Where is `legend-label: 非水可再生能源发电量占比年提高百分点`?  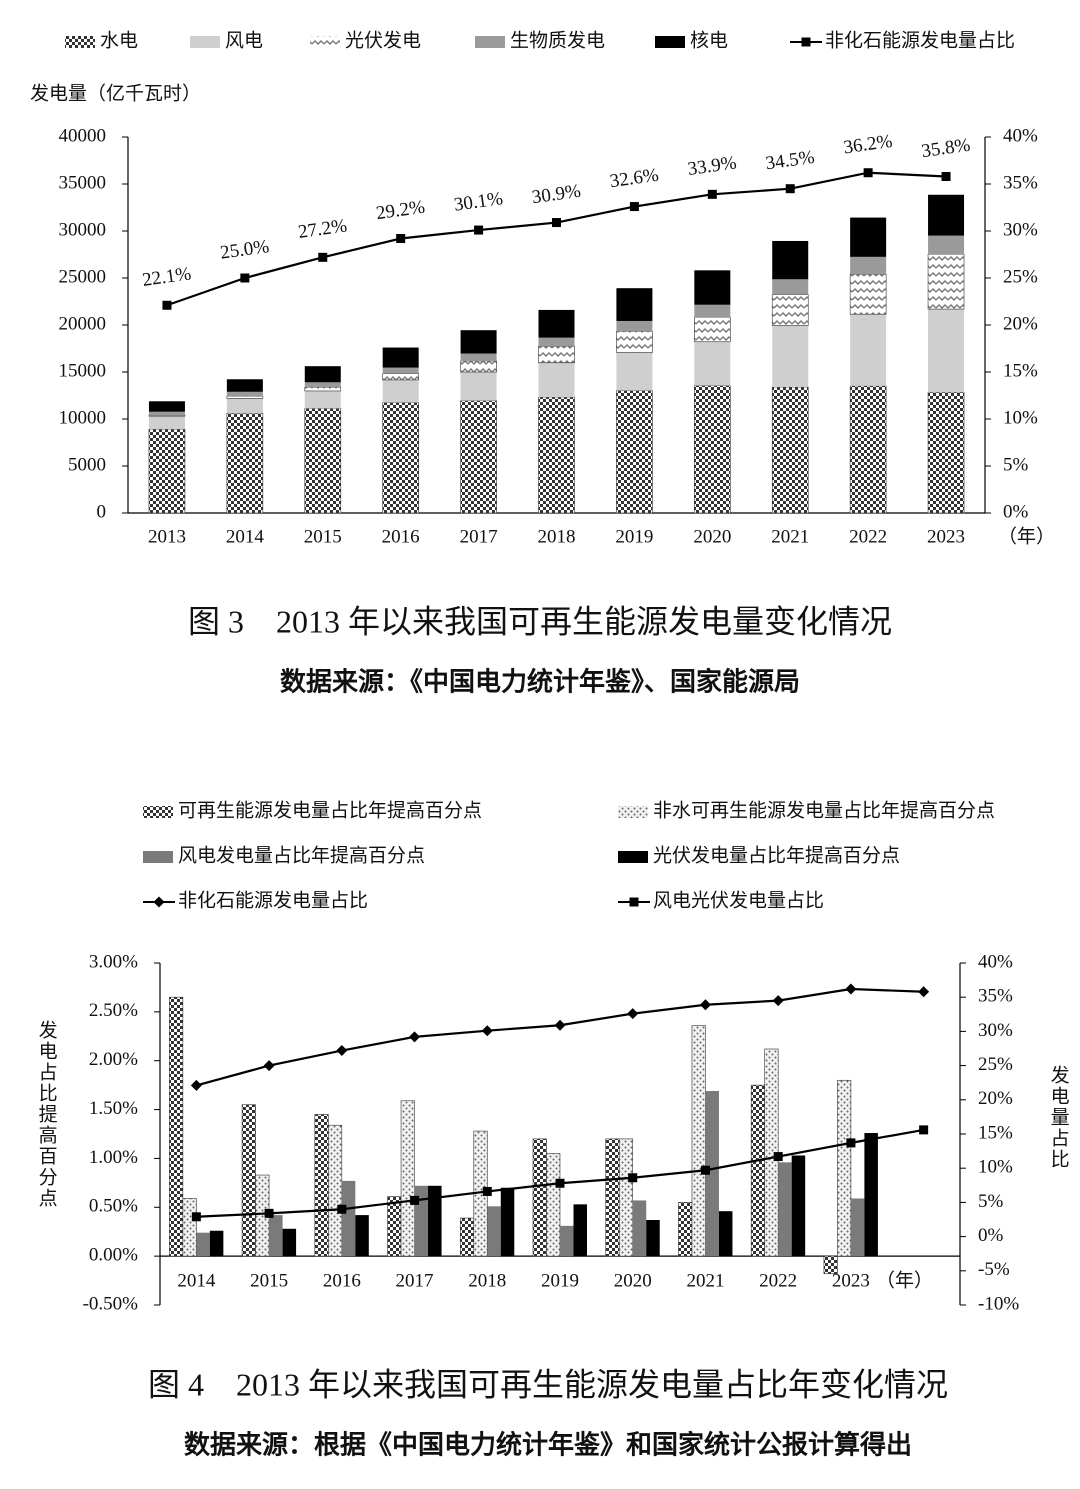 legend-label: 非水可再生能源发电量占比年提高百分点 is located at coordinates (824, 810).